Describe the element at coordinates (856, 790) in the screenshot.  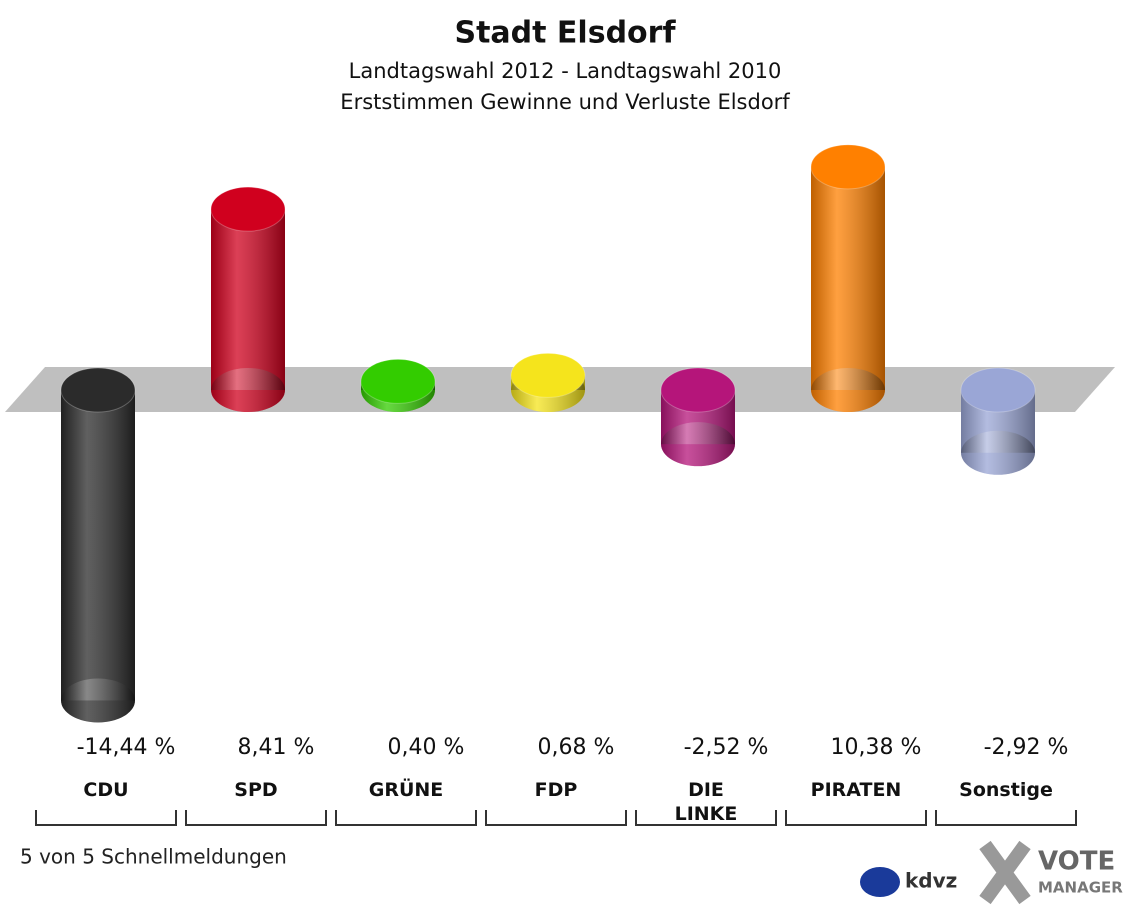
I see `x-tick-label: PIRATEN` at that location.